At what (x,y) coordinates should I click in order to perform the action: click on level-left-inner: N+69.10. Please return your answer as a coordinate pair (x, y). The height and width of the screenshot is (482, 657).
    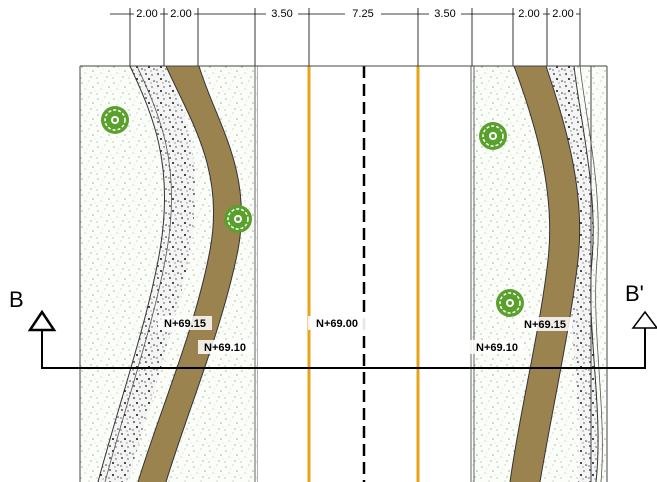
    Looking at the image, I should click on (225, 348).